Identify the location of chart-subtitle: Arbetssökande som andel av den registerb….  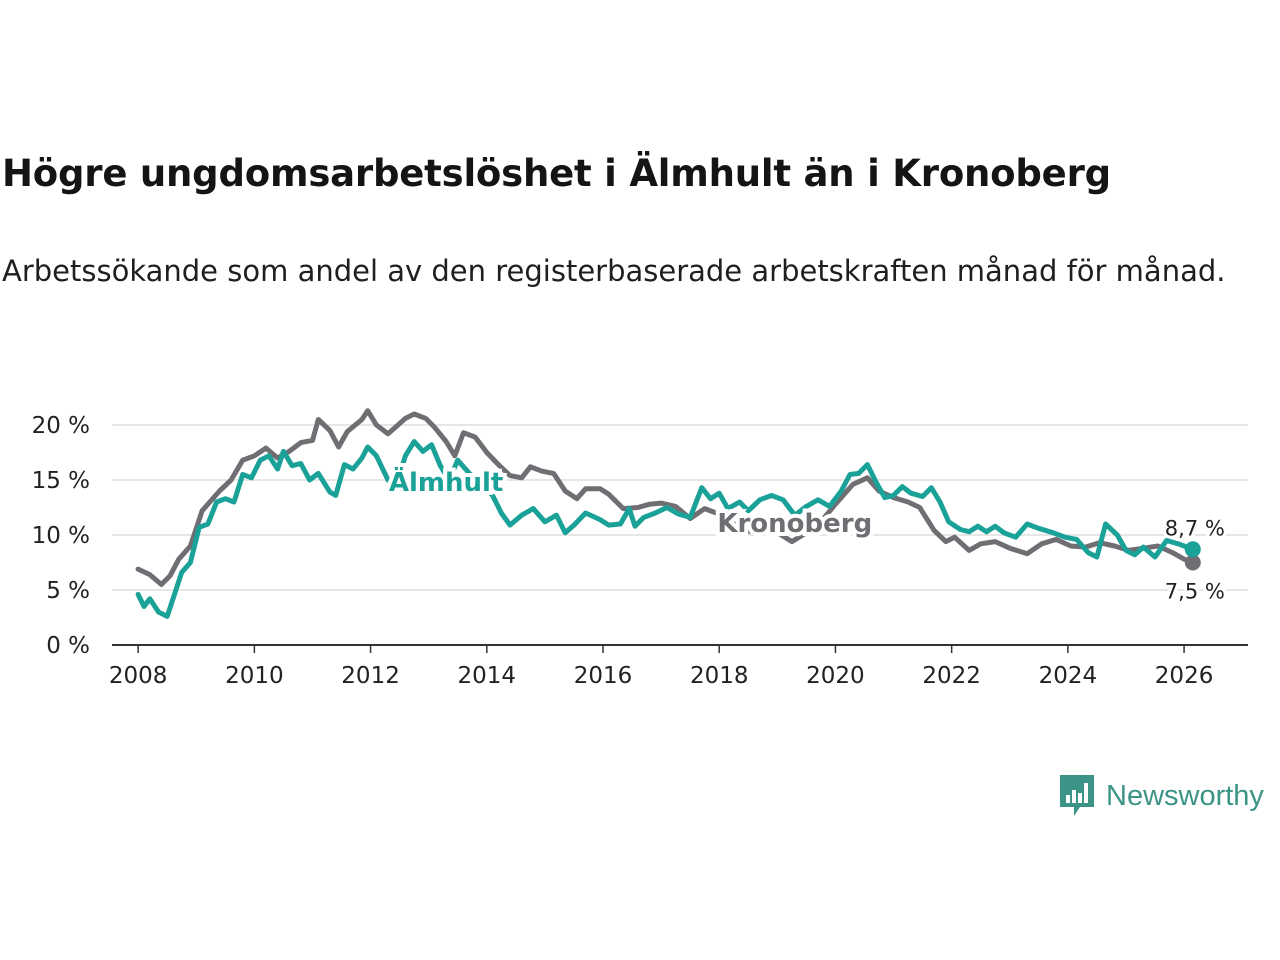
(614, 271).